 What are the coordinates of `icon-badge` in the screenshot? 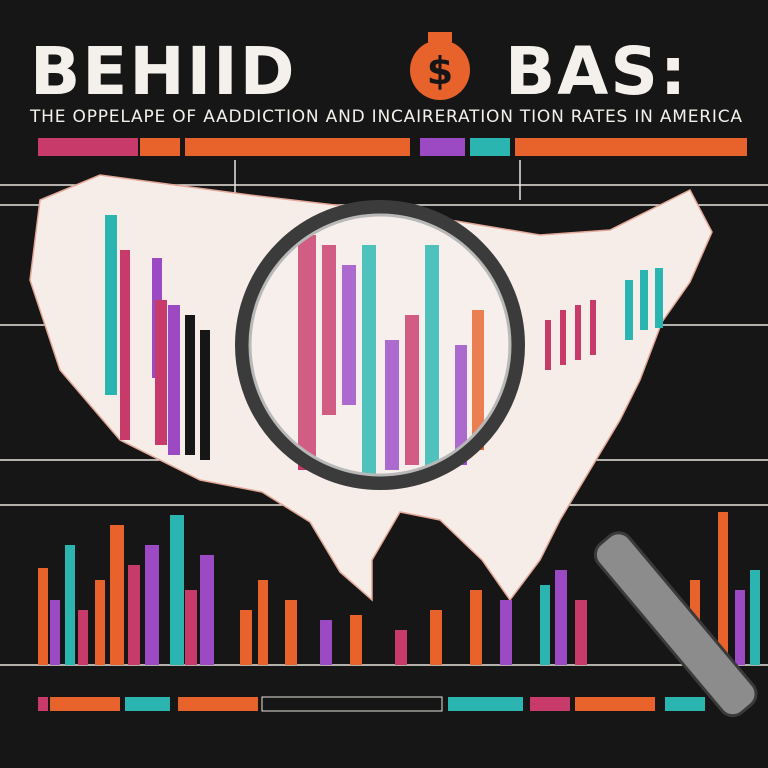 It's located at (440, 70).